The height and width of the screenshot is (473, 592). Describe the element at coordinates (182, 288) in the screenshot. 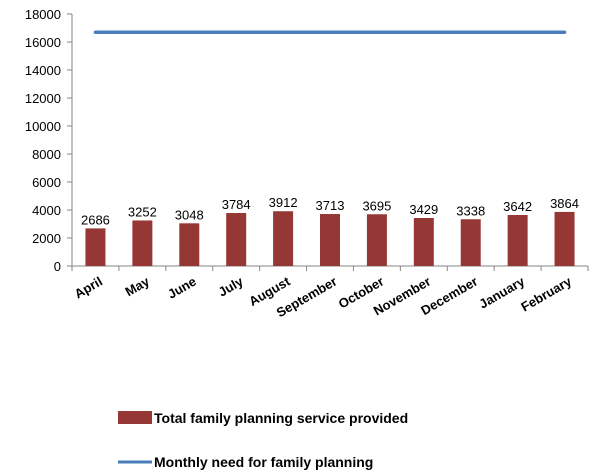

I see `x-category-label: June` at that location.